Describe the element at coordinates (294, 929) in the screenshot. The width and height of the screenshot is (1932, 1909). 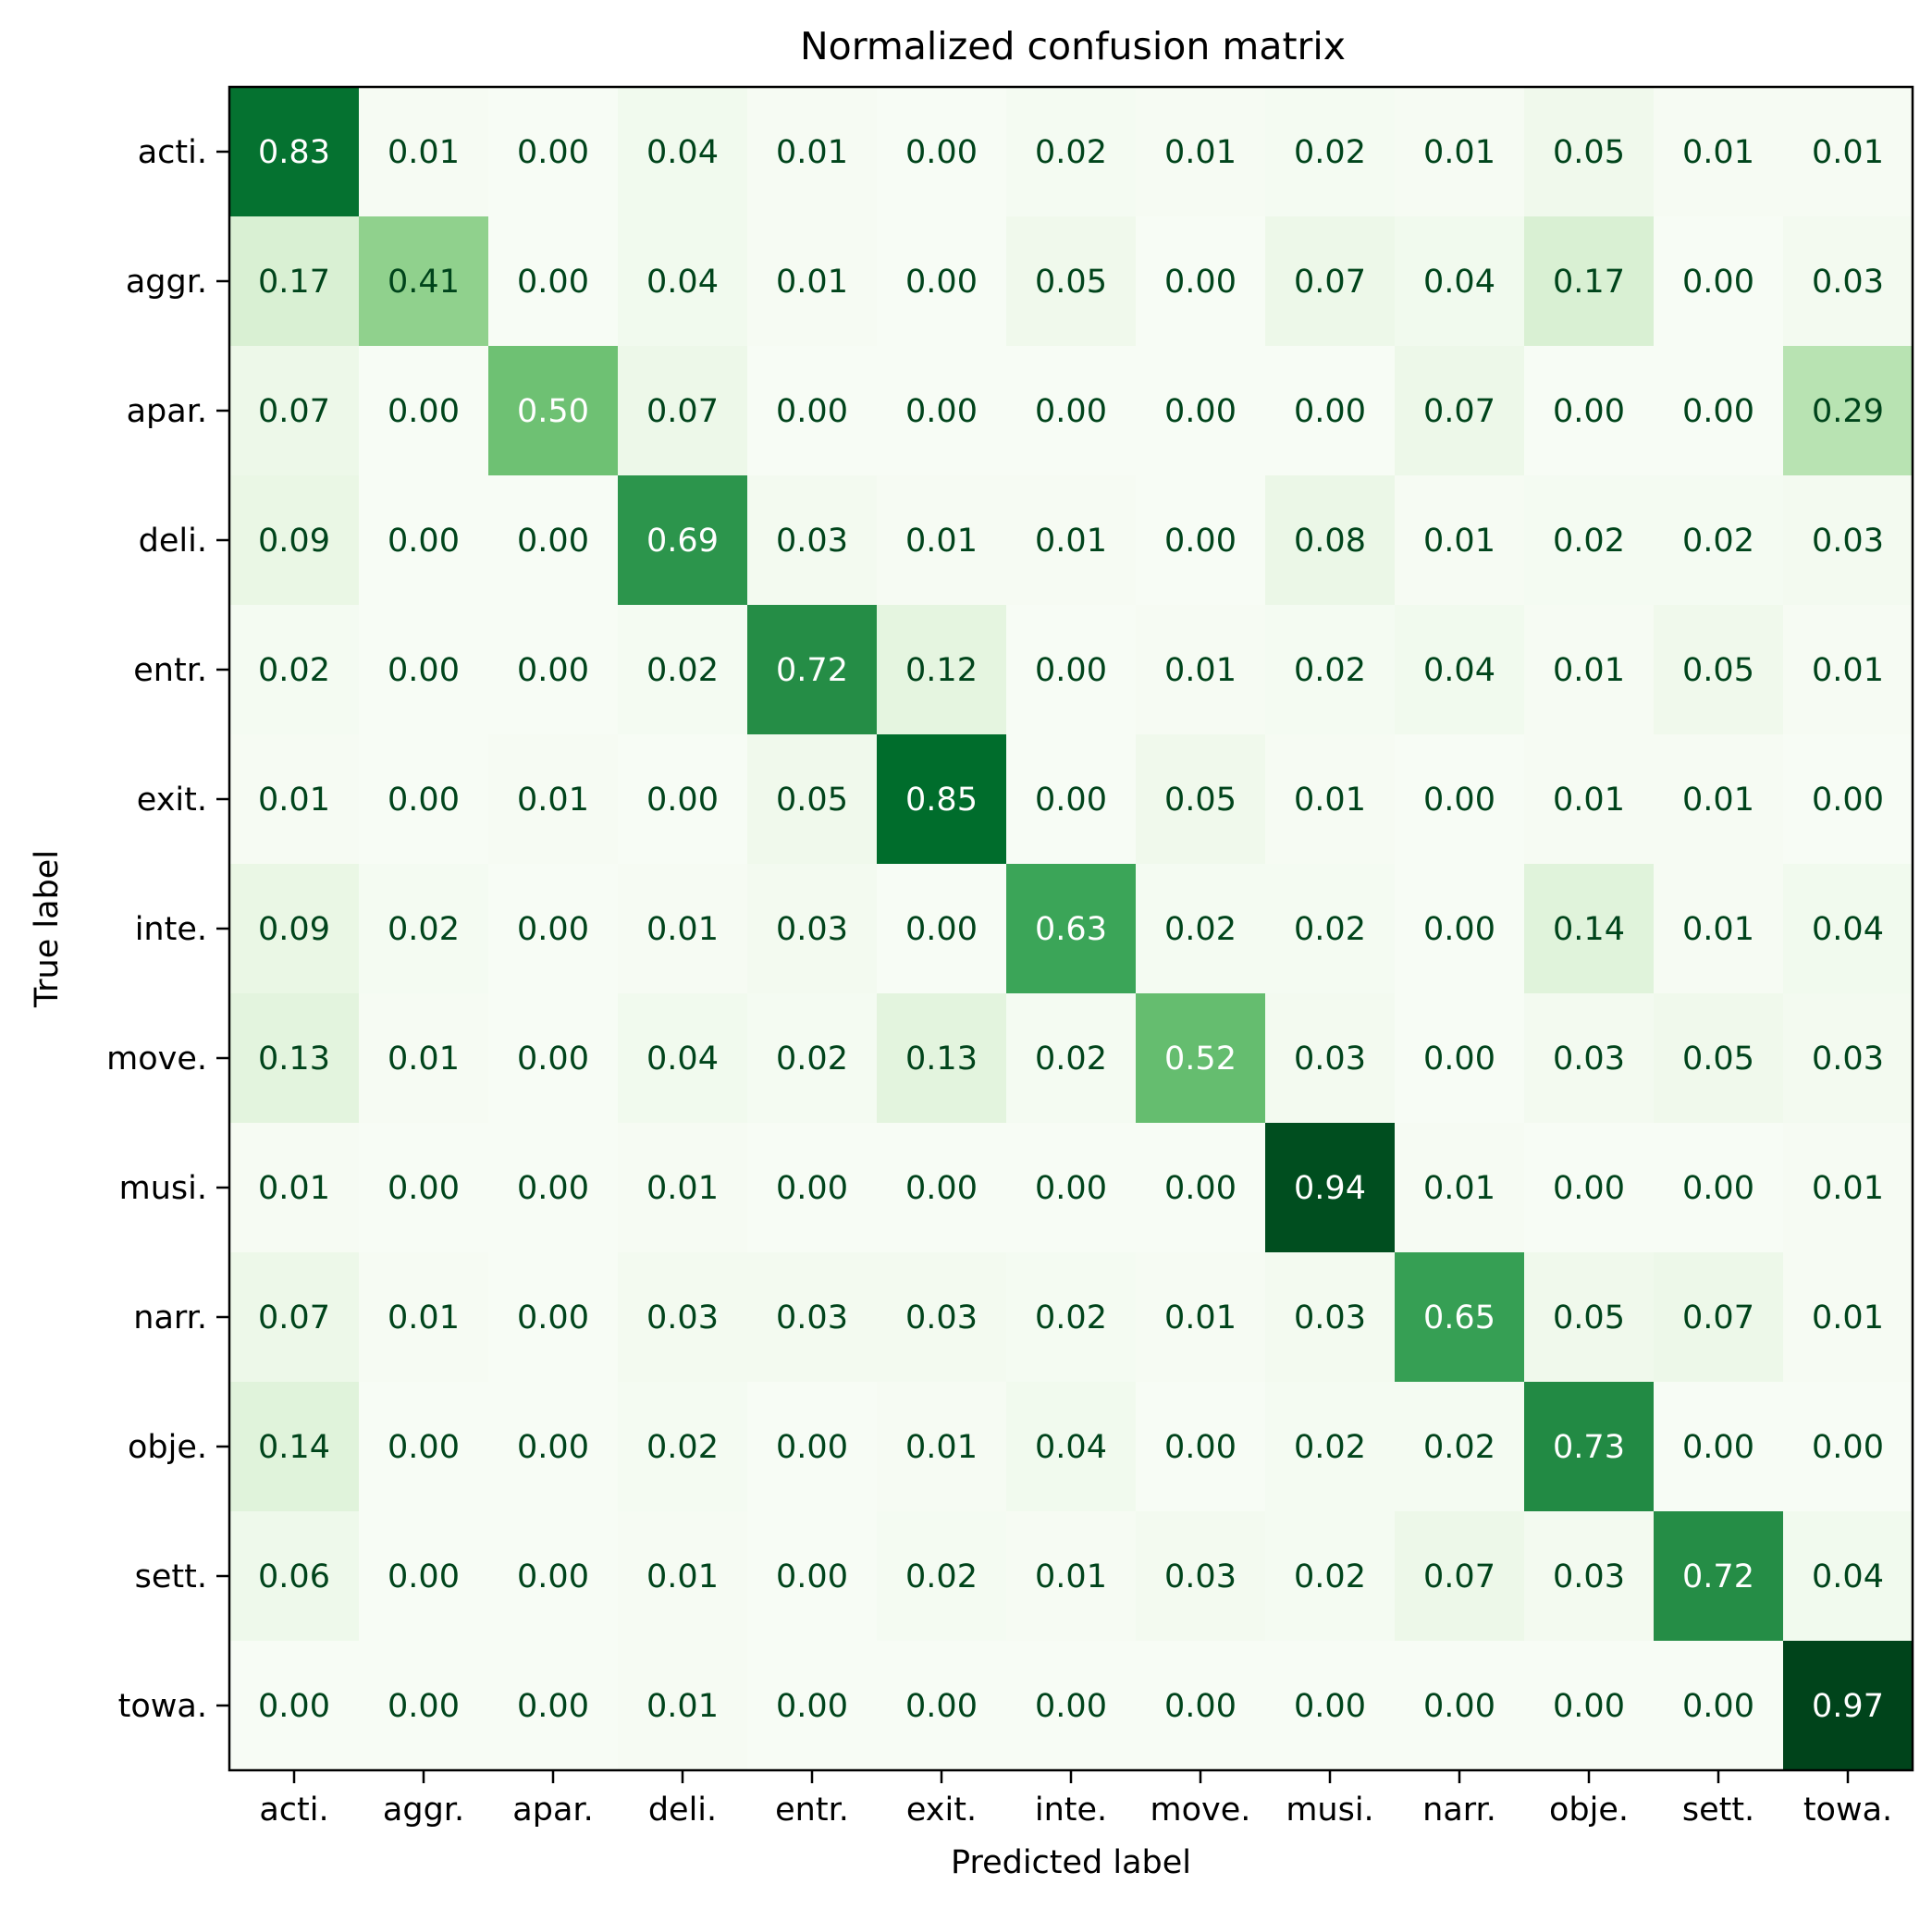
I see `cell-value-label: 0.09` at that location.